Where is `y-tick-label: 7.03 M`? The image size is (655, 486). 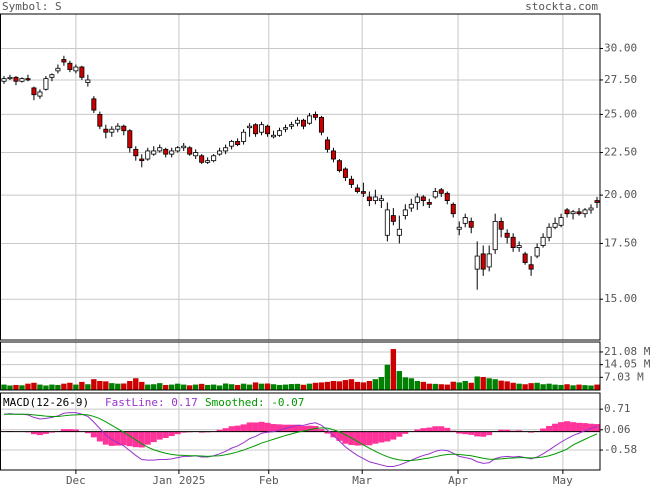
y-tick-label: 7.03 M is located at coordinates (624, 376).